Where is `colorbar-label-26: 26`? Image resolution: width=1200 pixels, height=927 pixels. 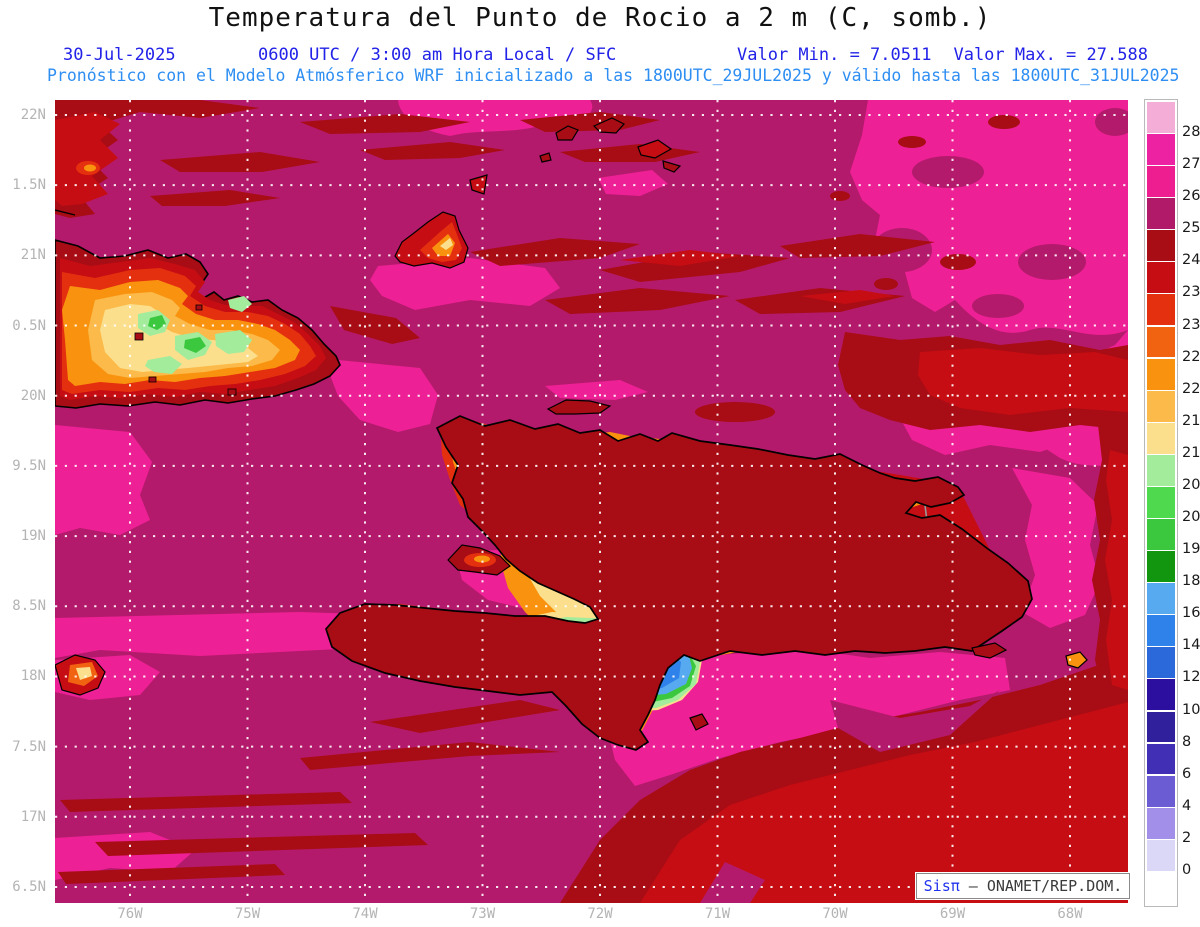 colorbar-label-26: 26 is located at coordinates (1191, 196).